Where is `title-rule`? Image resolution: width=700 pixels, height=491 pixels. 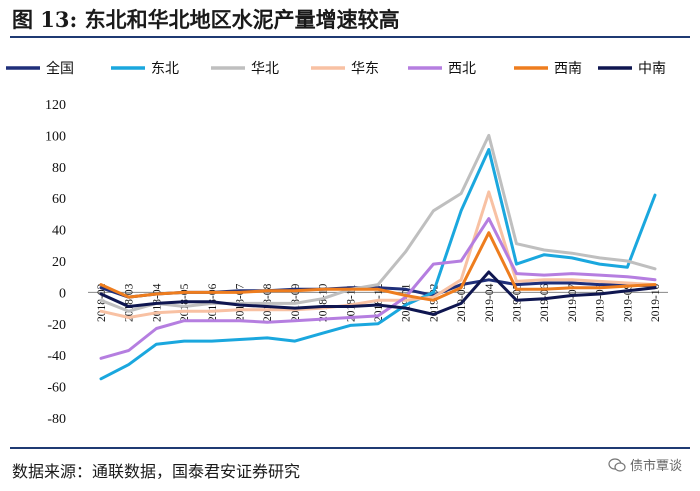 title-rule is located at coordinates (350, 37).